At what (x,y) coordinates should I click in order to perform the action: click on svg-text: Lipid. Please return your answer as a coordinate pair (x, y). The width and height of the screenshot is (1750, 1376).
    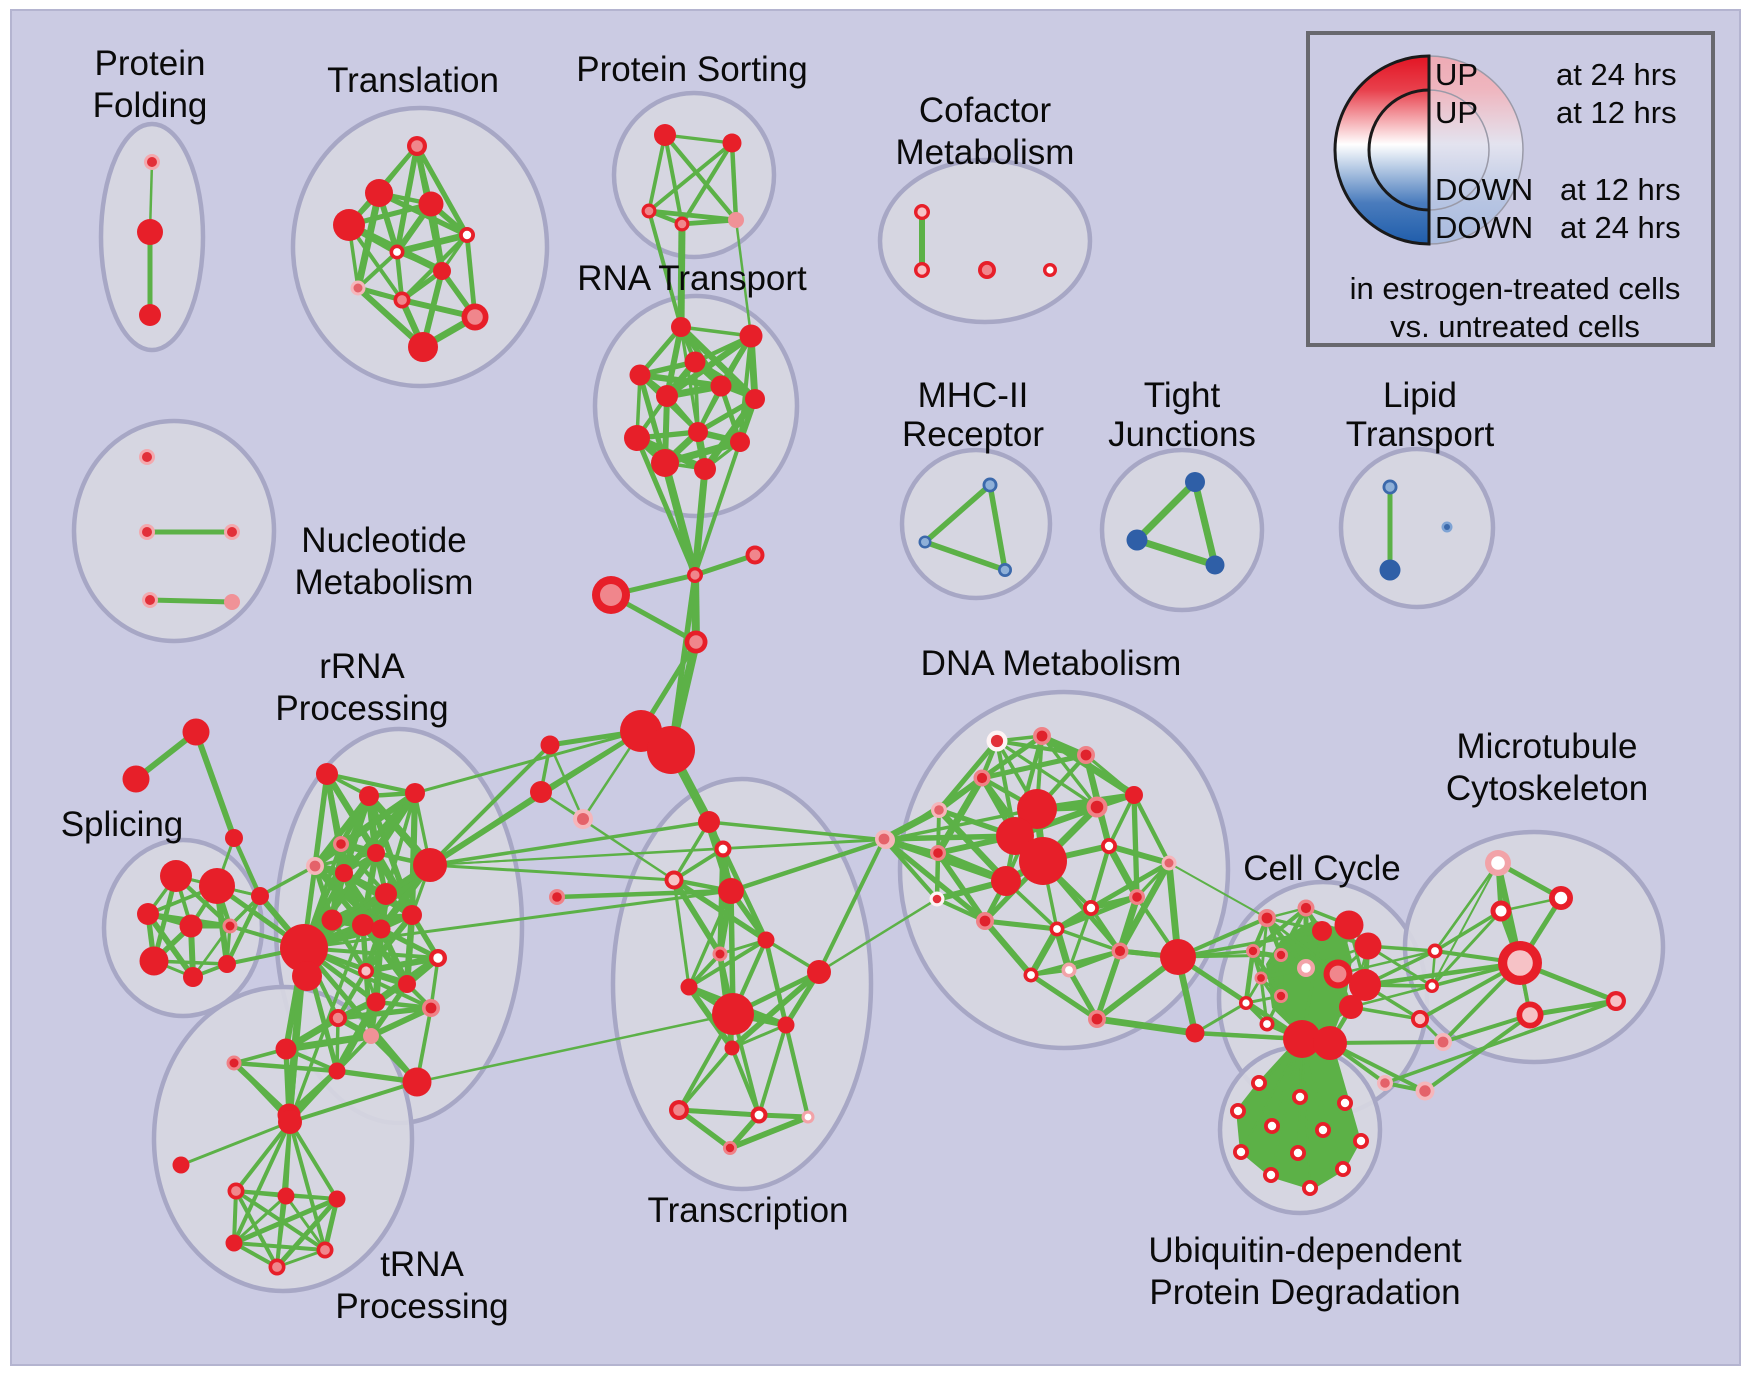
    Looking at the image, I should click on (1420, 395).